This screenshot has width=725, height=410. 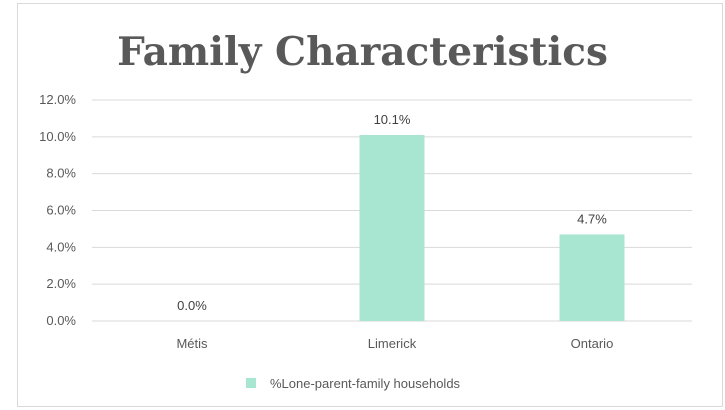 I want to click on x-category-label: Limerick, so click(x=392, y=343).